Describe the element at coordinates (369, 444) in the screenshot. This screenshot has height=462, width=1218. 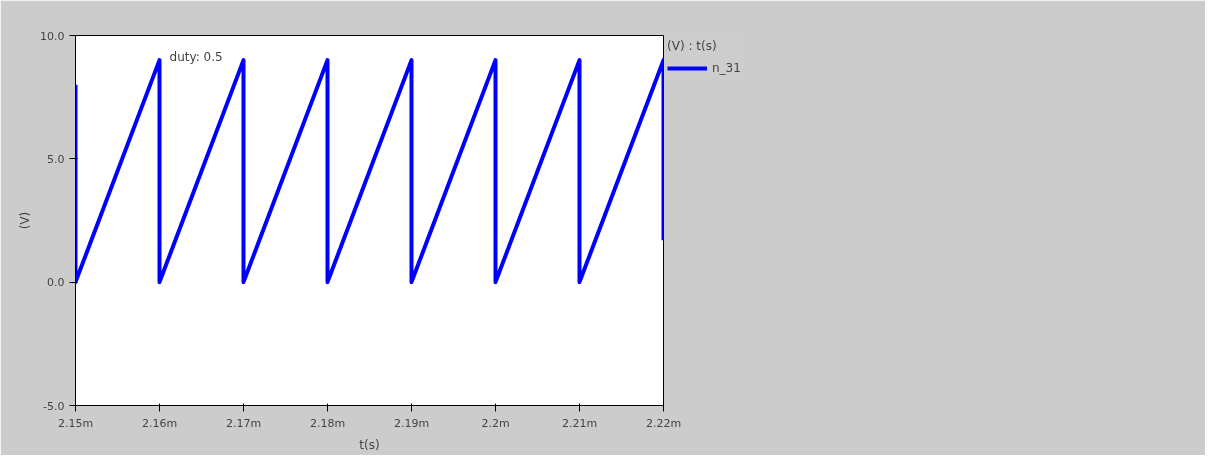
I see `x-axis-title: t(s)` at that location.